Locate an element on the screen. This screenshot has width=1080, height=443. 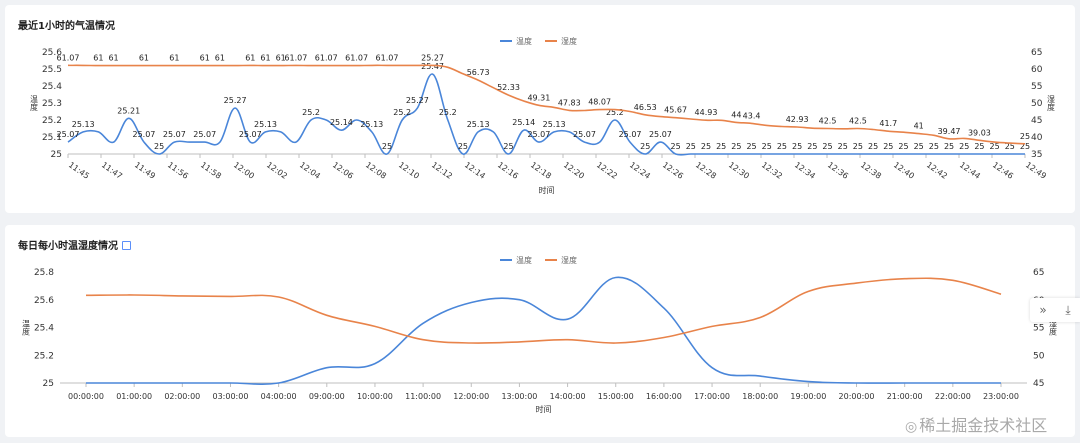
x-tick-label: 12:14 is located at coordinates (475, 170).